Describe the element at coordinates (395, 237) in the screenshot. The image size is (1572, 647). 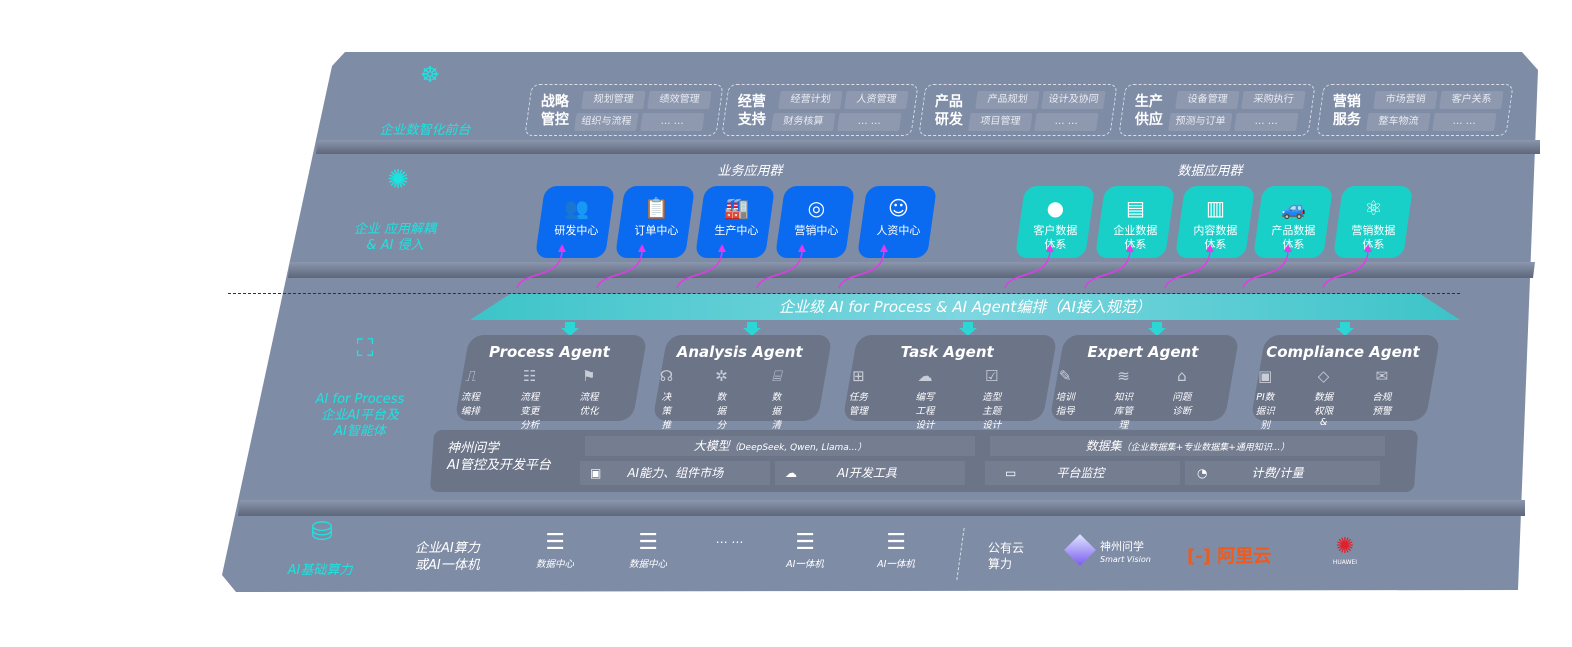
I see `apps-label: 企业 应用解耦 & AI 侵入` at that location.